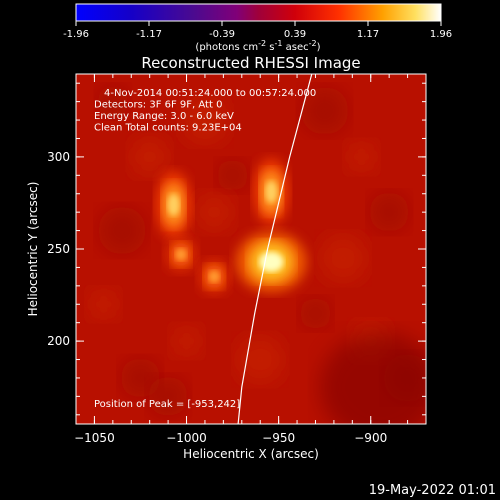  I want to click on colorbar-tick-label: -1.17, so click(149, 34).